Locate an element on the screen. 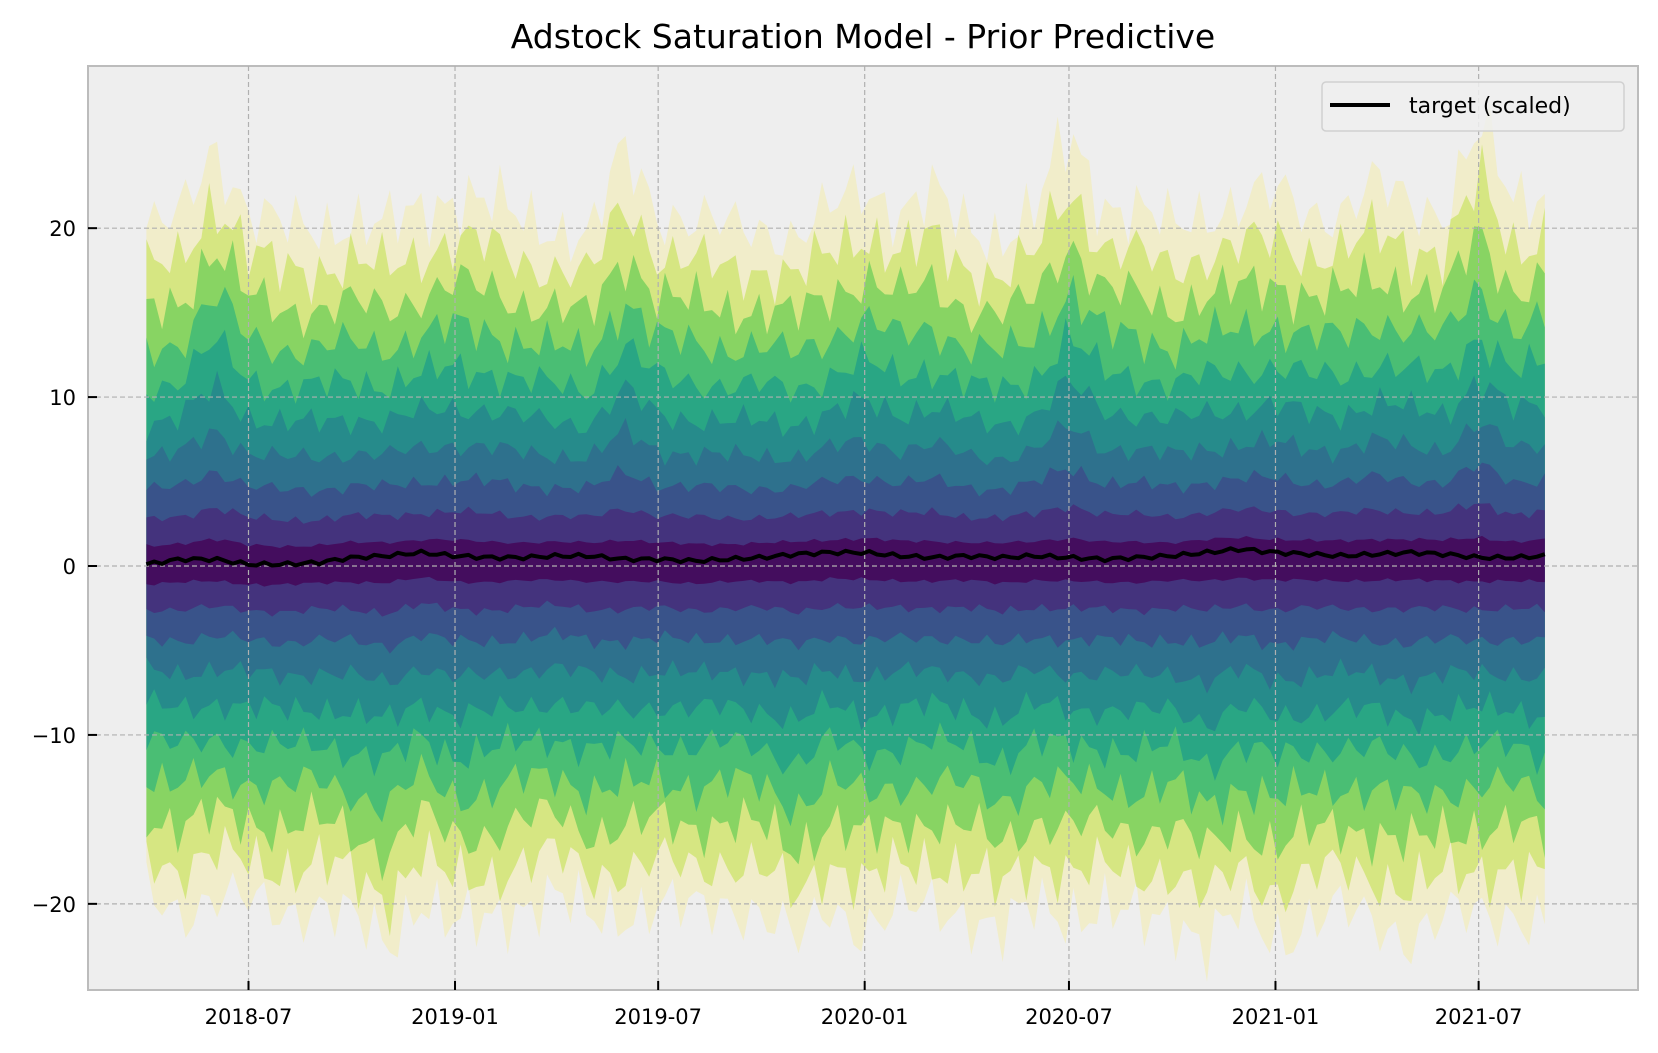 Image resolution: width=1658 pixels, height=1053 pixels. series-lines is located at coordinates (845, 557).